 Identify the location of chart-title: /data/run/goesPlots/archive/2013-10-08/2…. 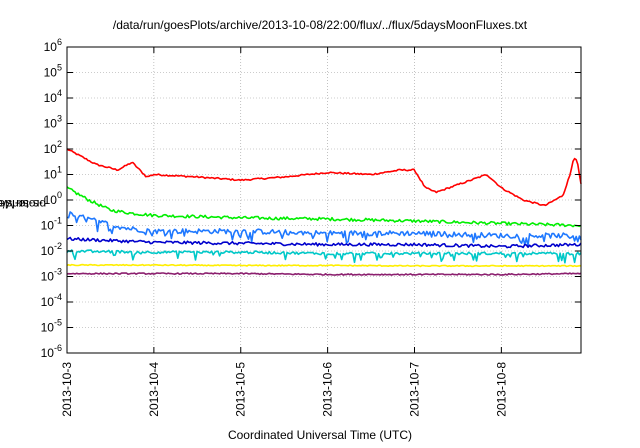
(320, 25).